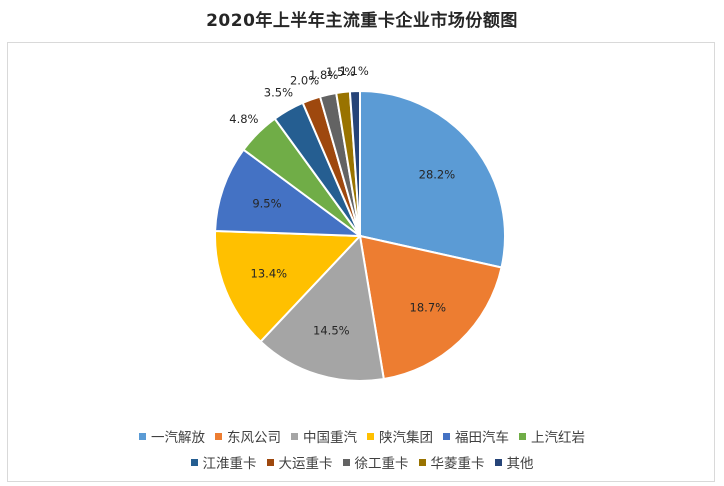  What do you see at coordinates (558, 438) in the screenshot?
I see `legend-label: 上汽红岩` at bounding box center [558, 438].